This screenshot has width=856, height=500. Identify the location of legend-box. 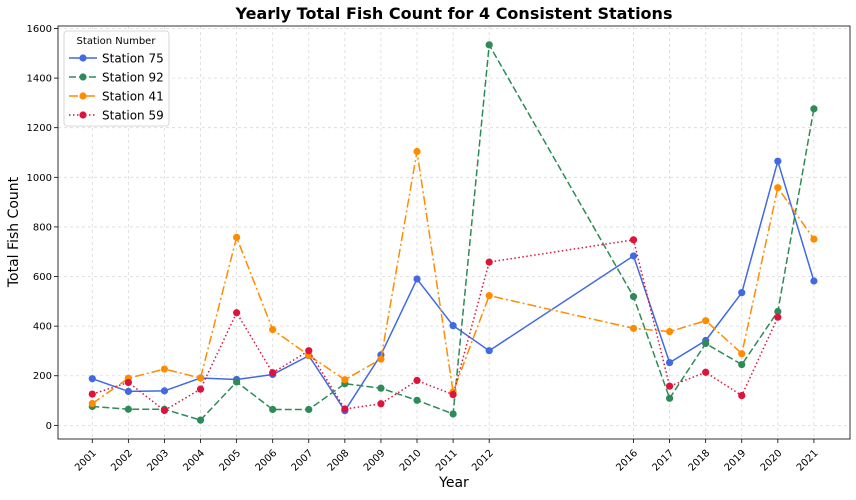
(116, 78).